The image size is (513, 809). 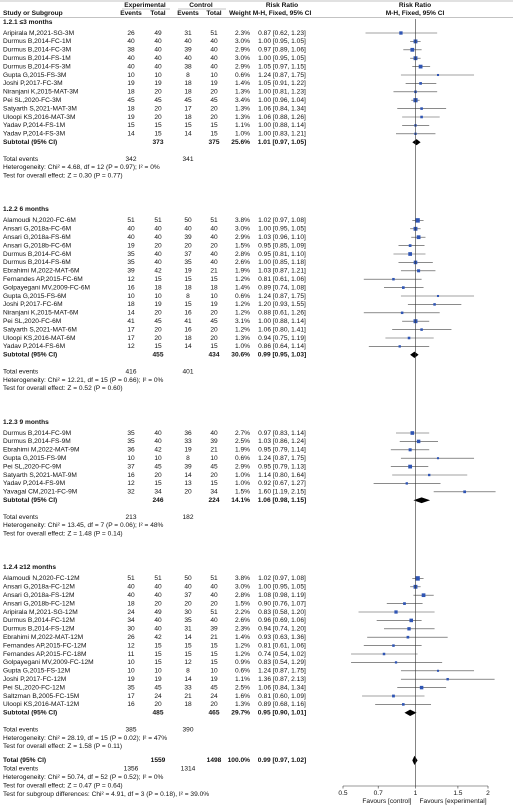 I want to click on ratio-ci: 1.60 [1.19, 2.15], so click(x=282, y=492).